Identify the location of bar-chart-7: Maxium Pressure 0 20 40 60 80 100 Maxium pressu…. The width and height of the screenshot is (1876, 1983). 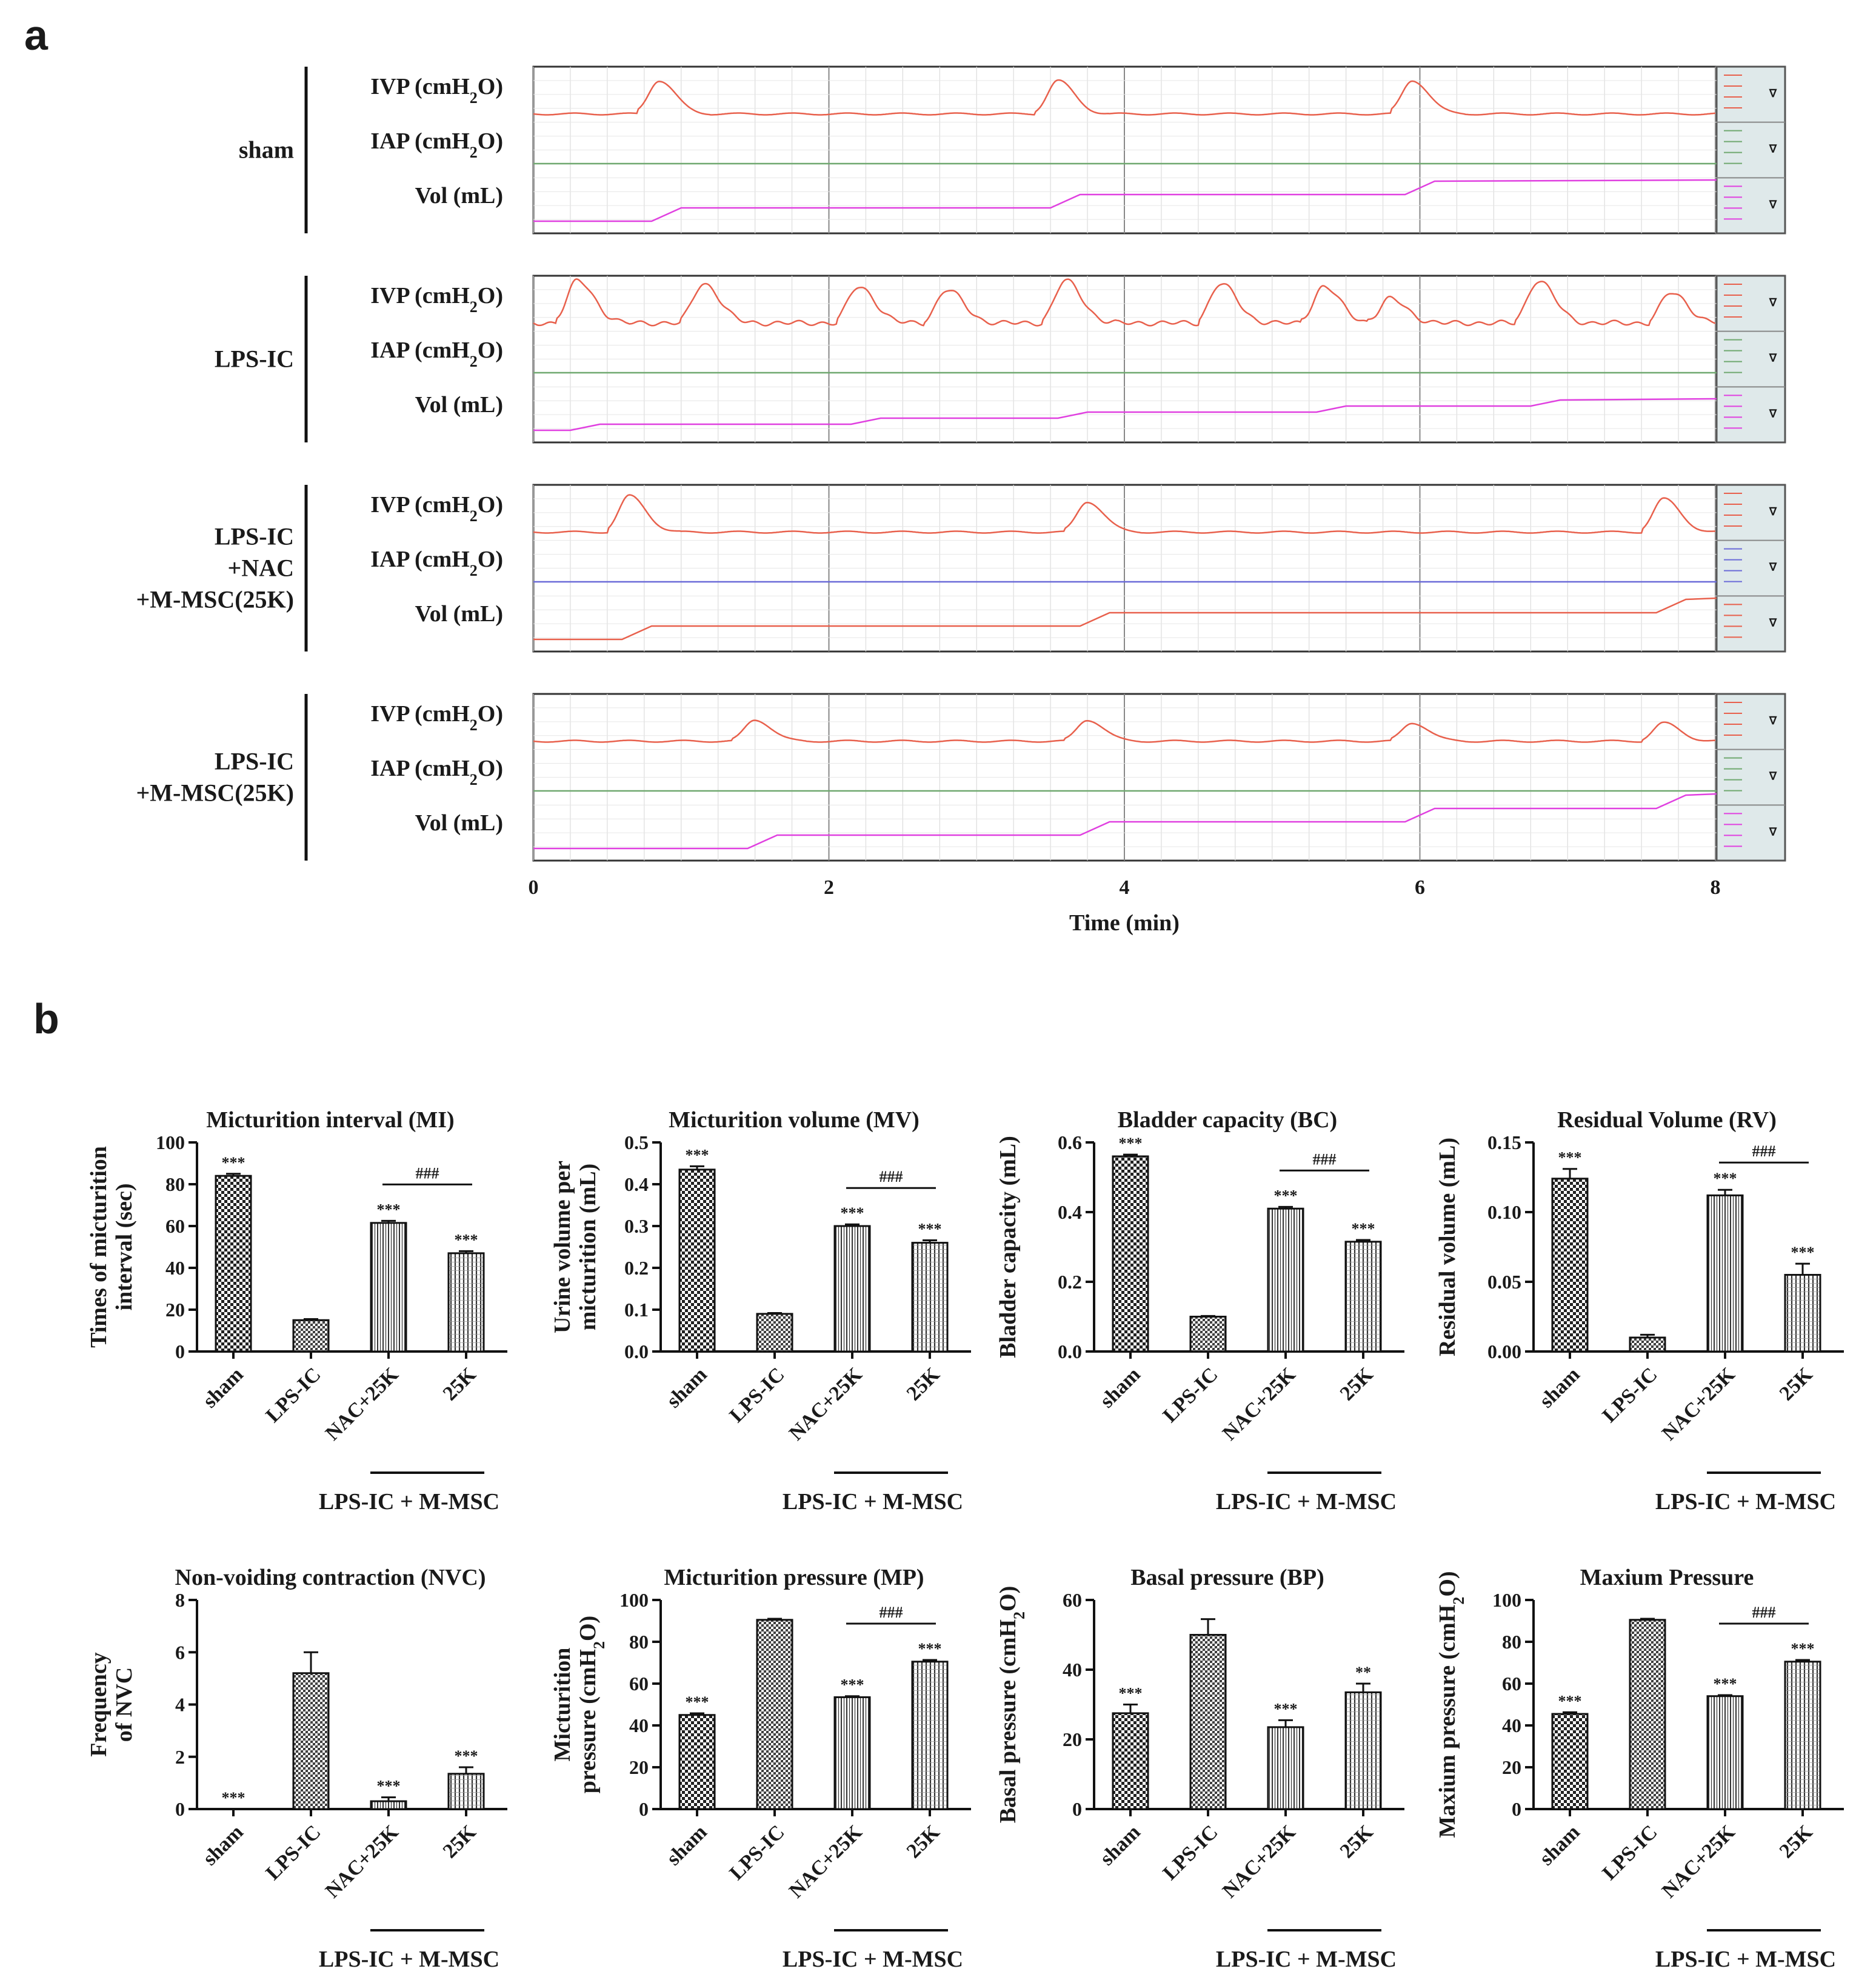
(1640, 1768).